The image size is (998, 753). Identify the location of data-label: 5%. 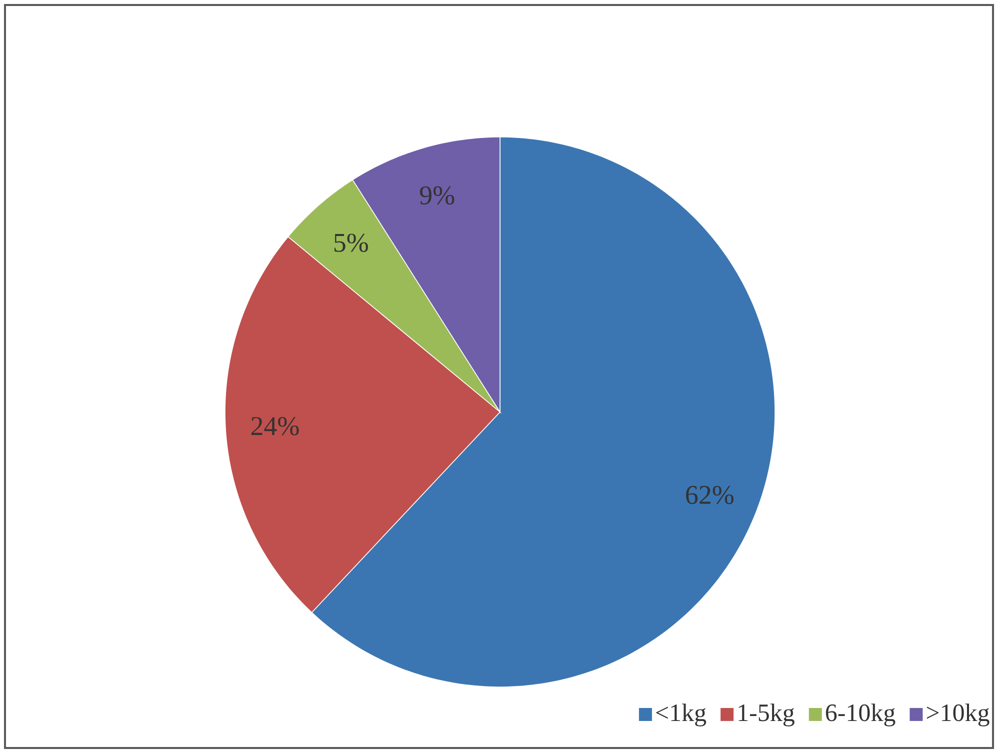
(351, 243).